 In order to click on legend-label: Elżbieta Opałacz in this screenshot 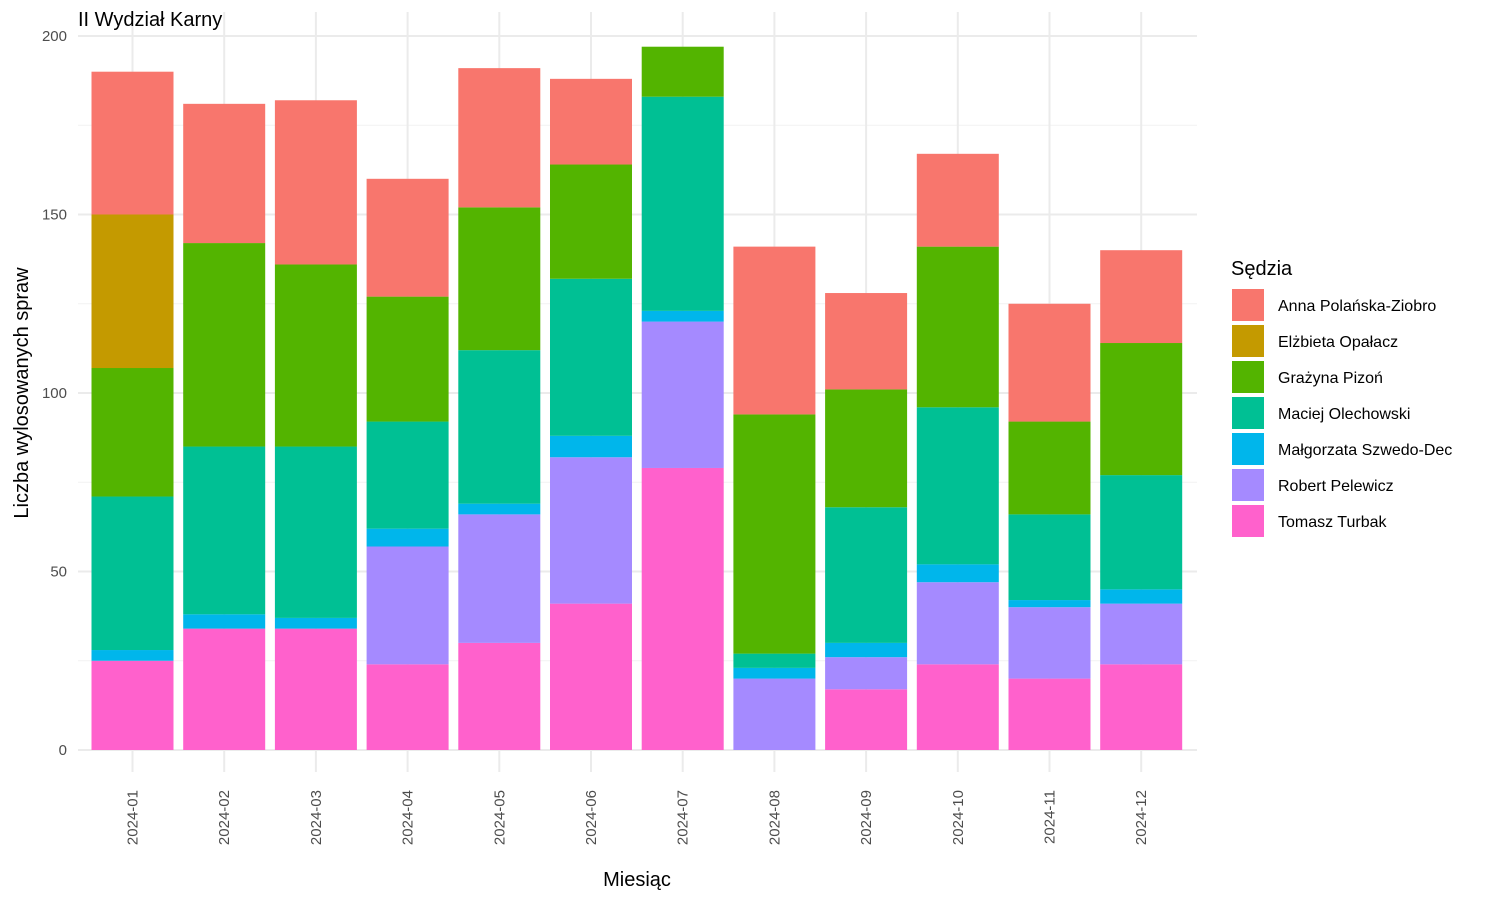, I will do `click(1338, 342)`.